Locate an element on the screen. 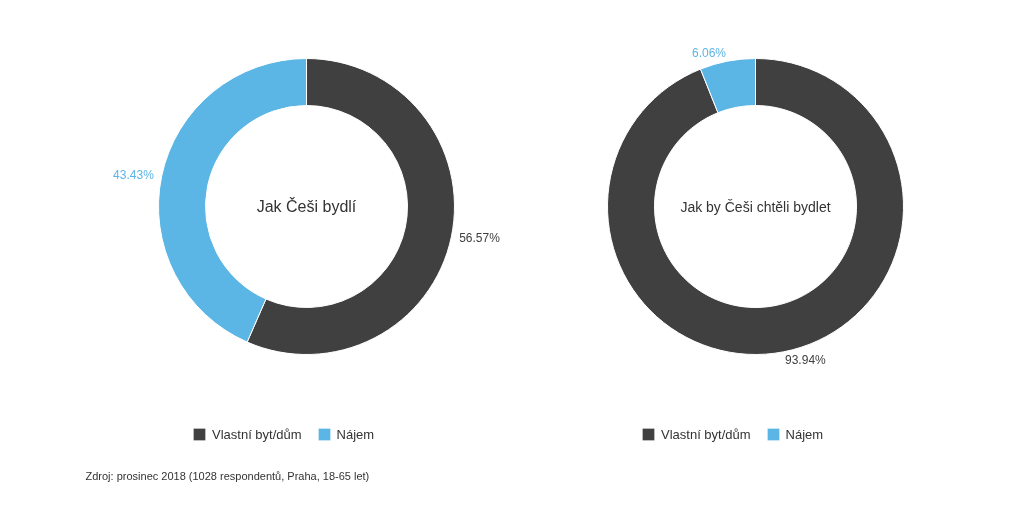 This screenshot has width=1024, height=532. text: Jak by Češi chtěli bydlet is located at coordinates (755, 206).